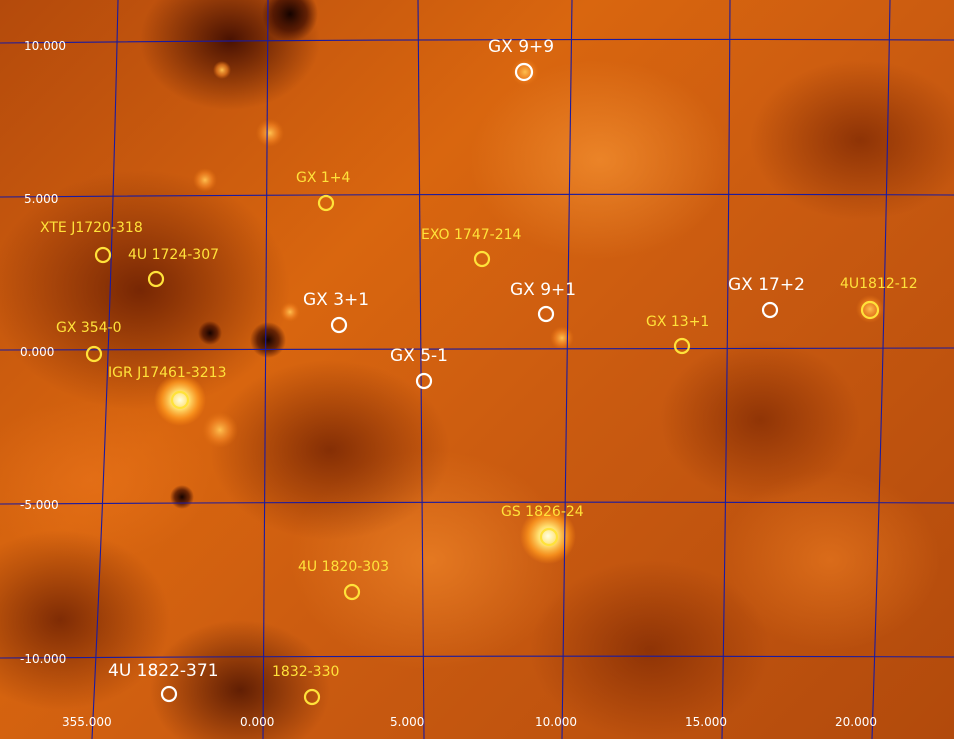 The height and width of the screenshot is (739, 954). I want to click on source-marker: IGR J17461-3213, so click(167, 387).